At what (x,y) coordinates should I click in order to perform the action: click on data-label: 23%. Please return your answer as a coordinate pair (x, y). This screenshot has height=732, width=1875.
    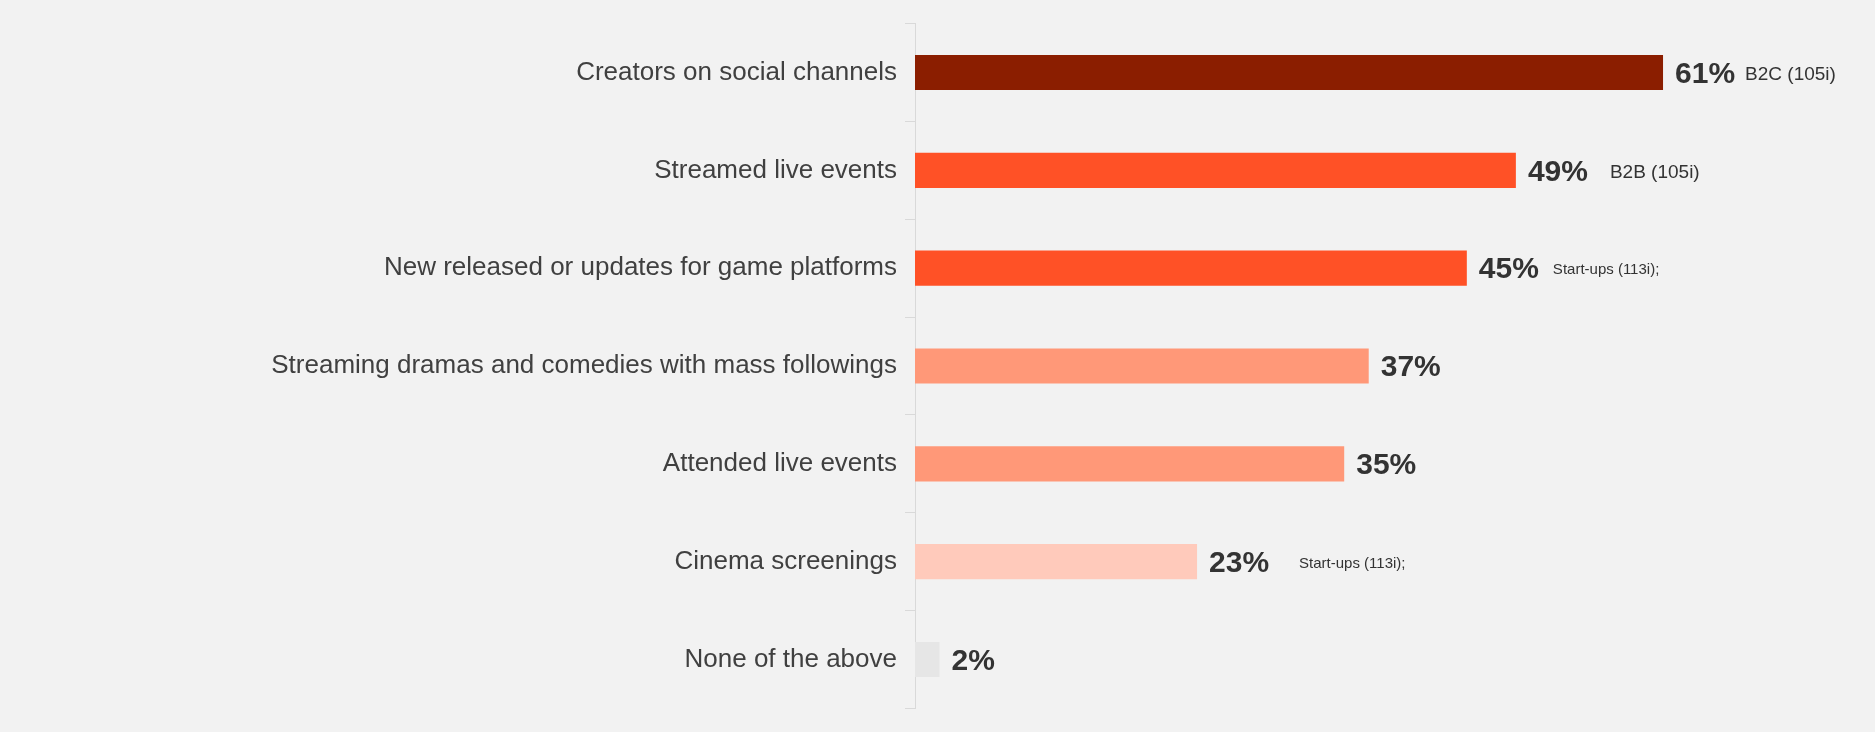
    Looking at the image, I should click on (1239, 561).